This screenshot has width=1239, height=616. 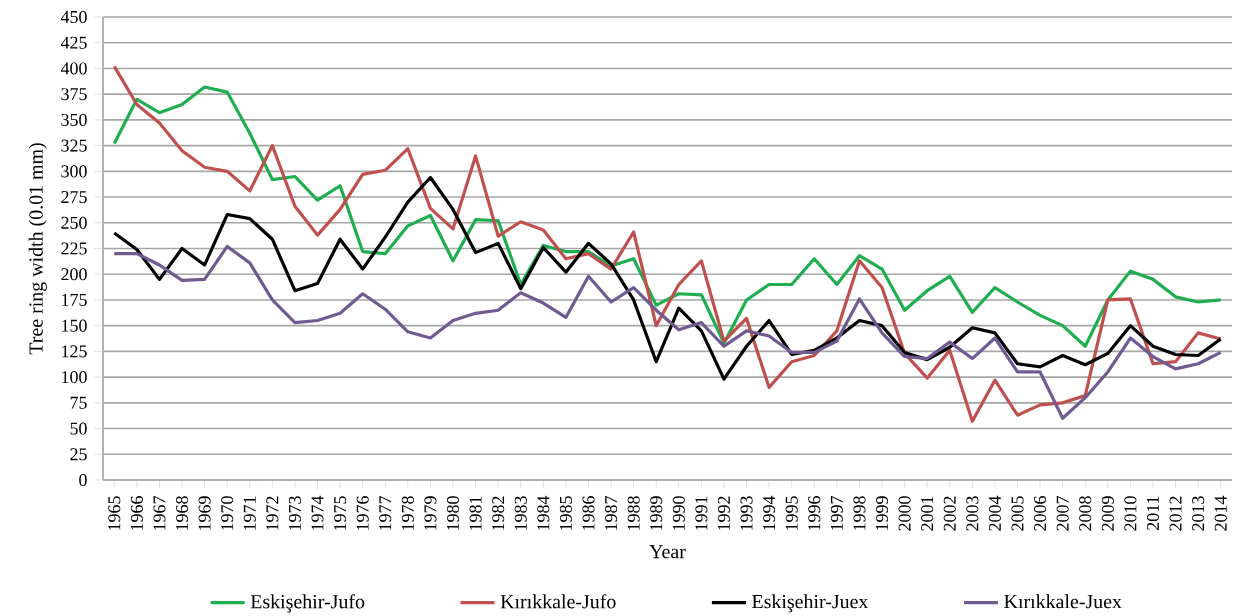 I want to click on x-tick-label: 1996, so click(x=814, y=513).